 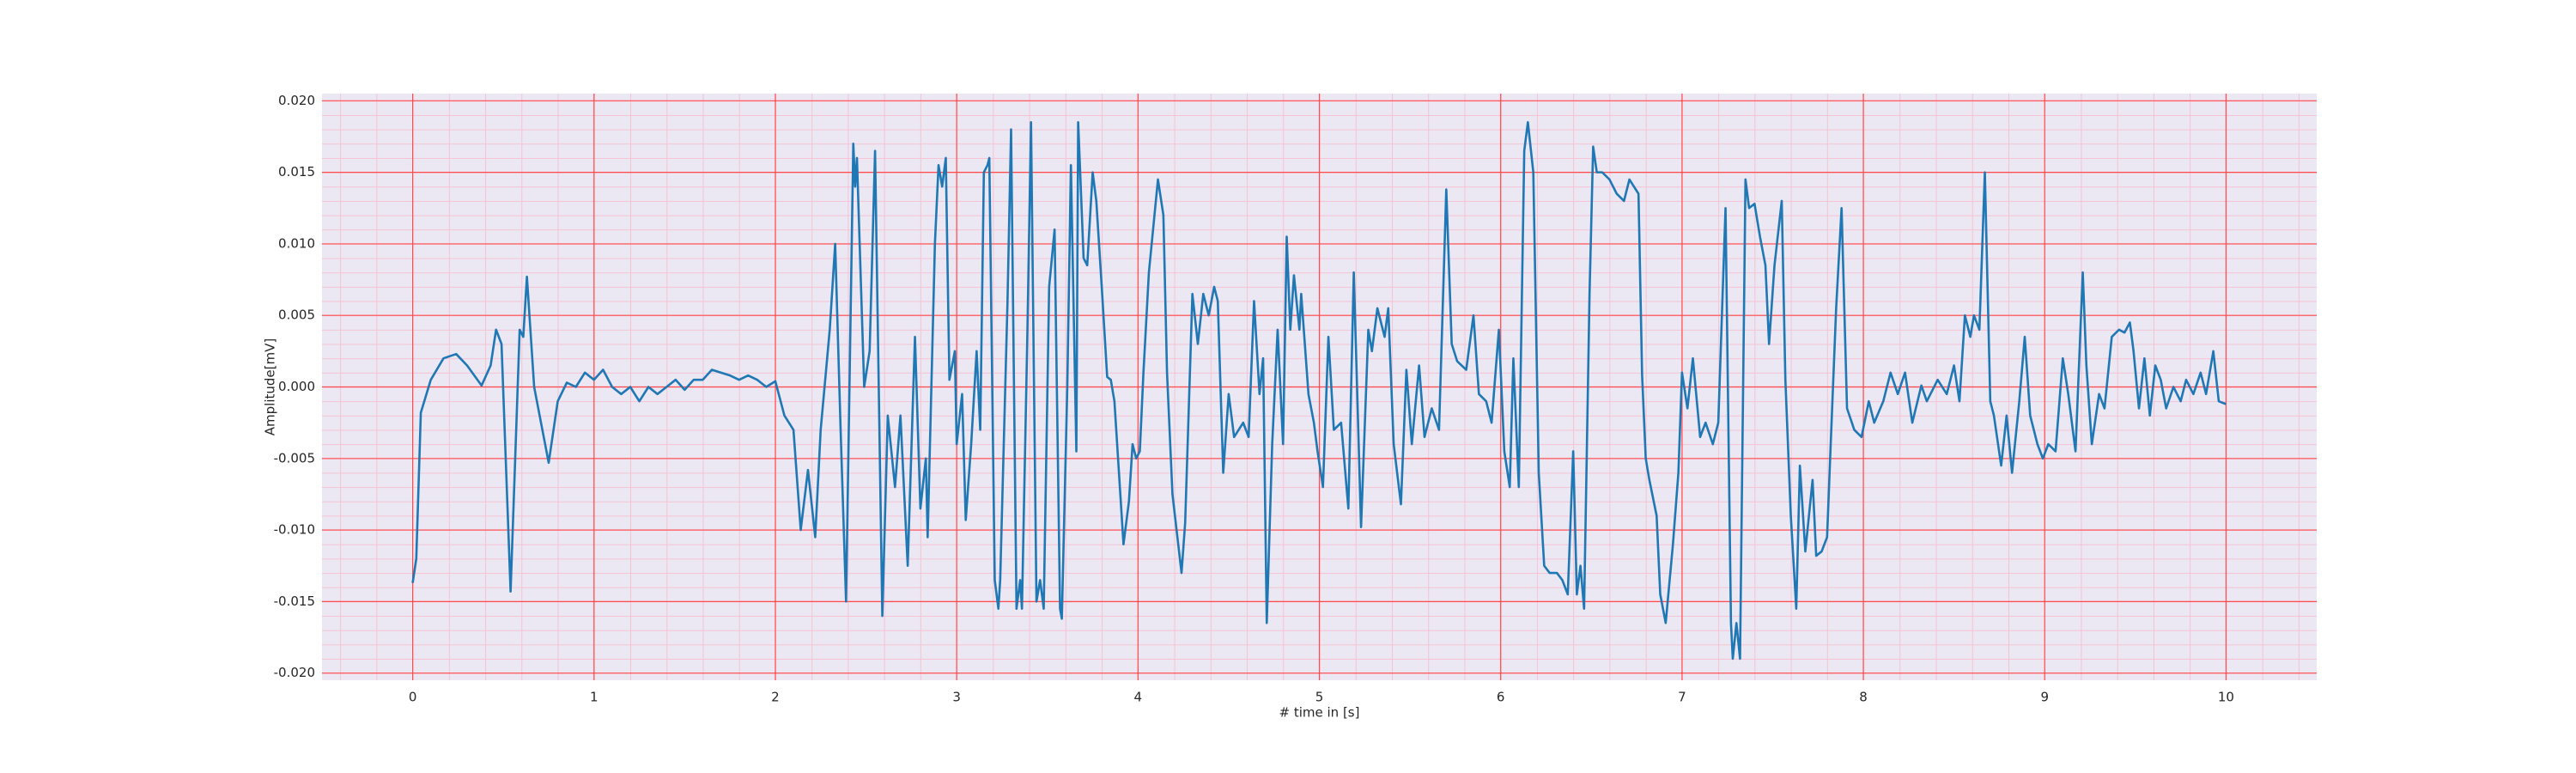 I want to click on y-tick-label: 0.000, so click(x=296, y=386).